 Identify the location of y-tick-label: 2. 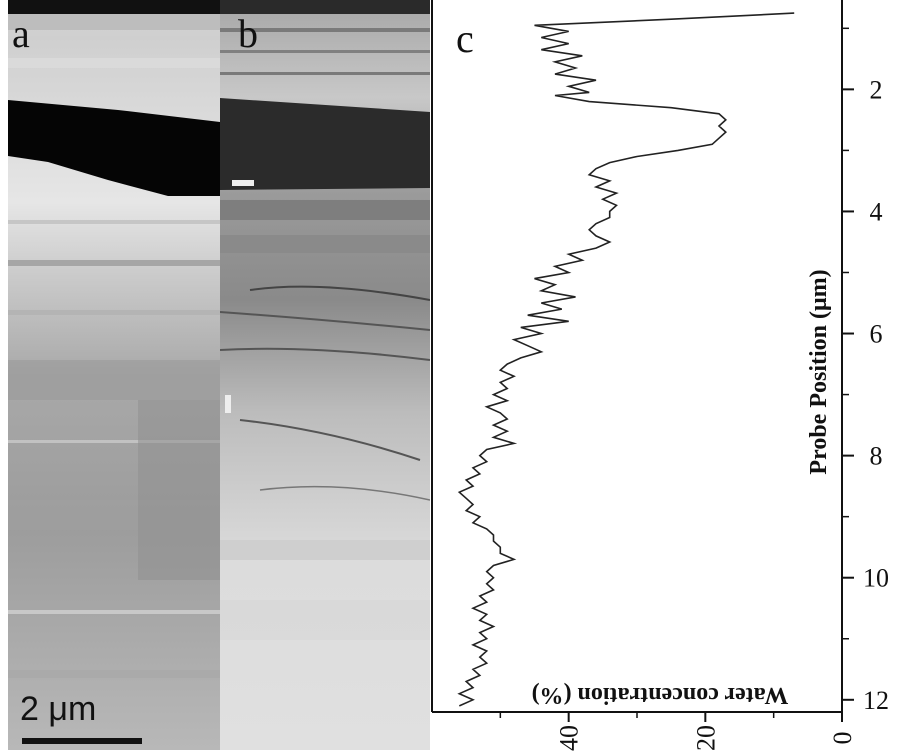
(876, 89).